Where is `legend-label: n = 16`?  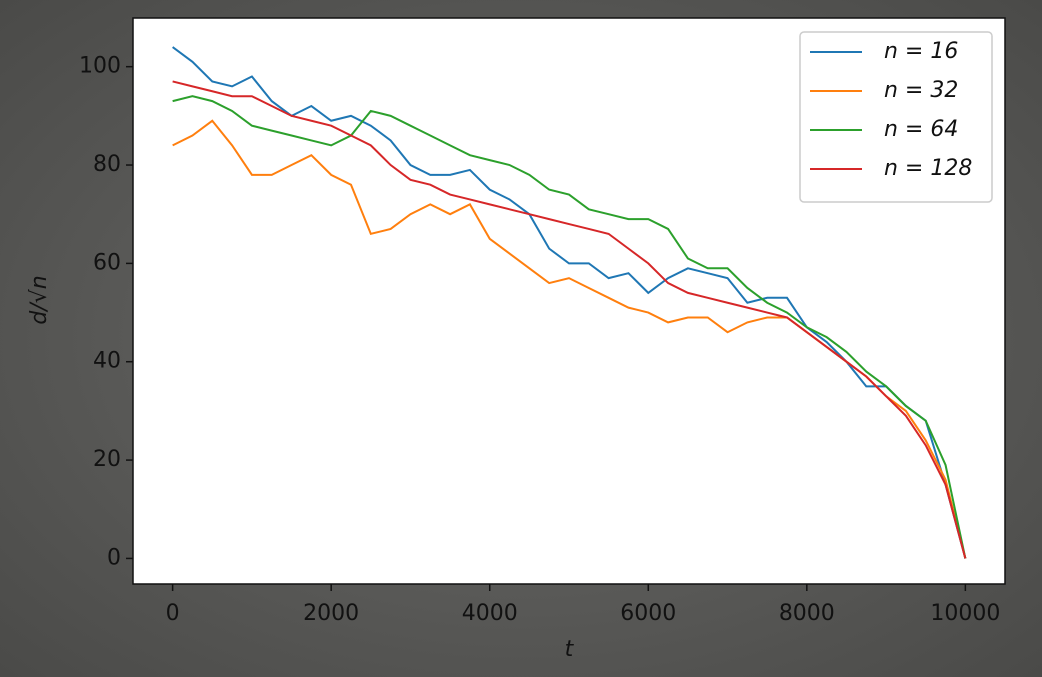 legend-label: n = 16 is located at coordinates (921, 51).